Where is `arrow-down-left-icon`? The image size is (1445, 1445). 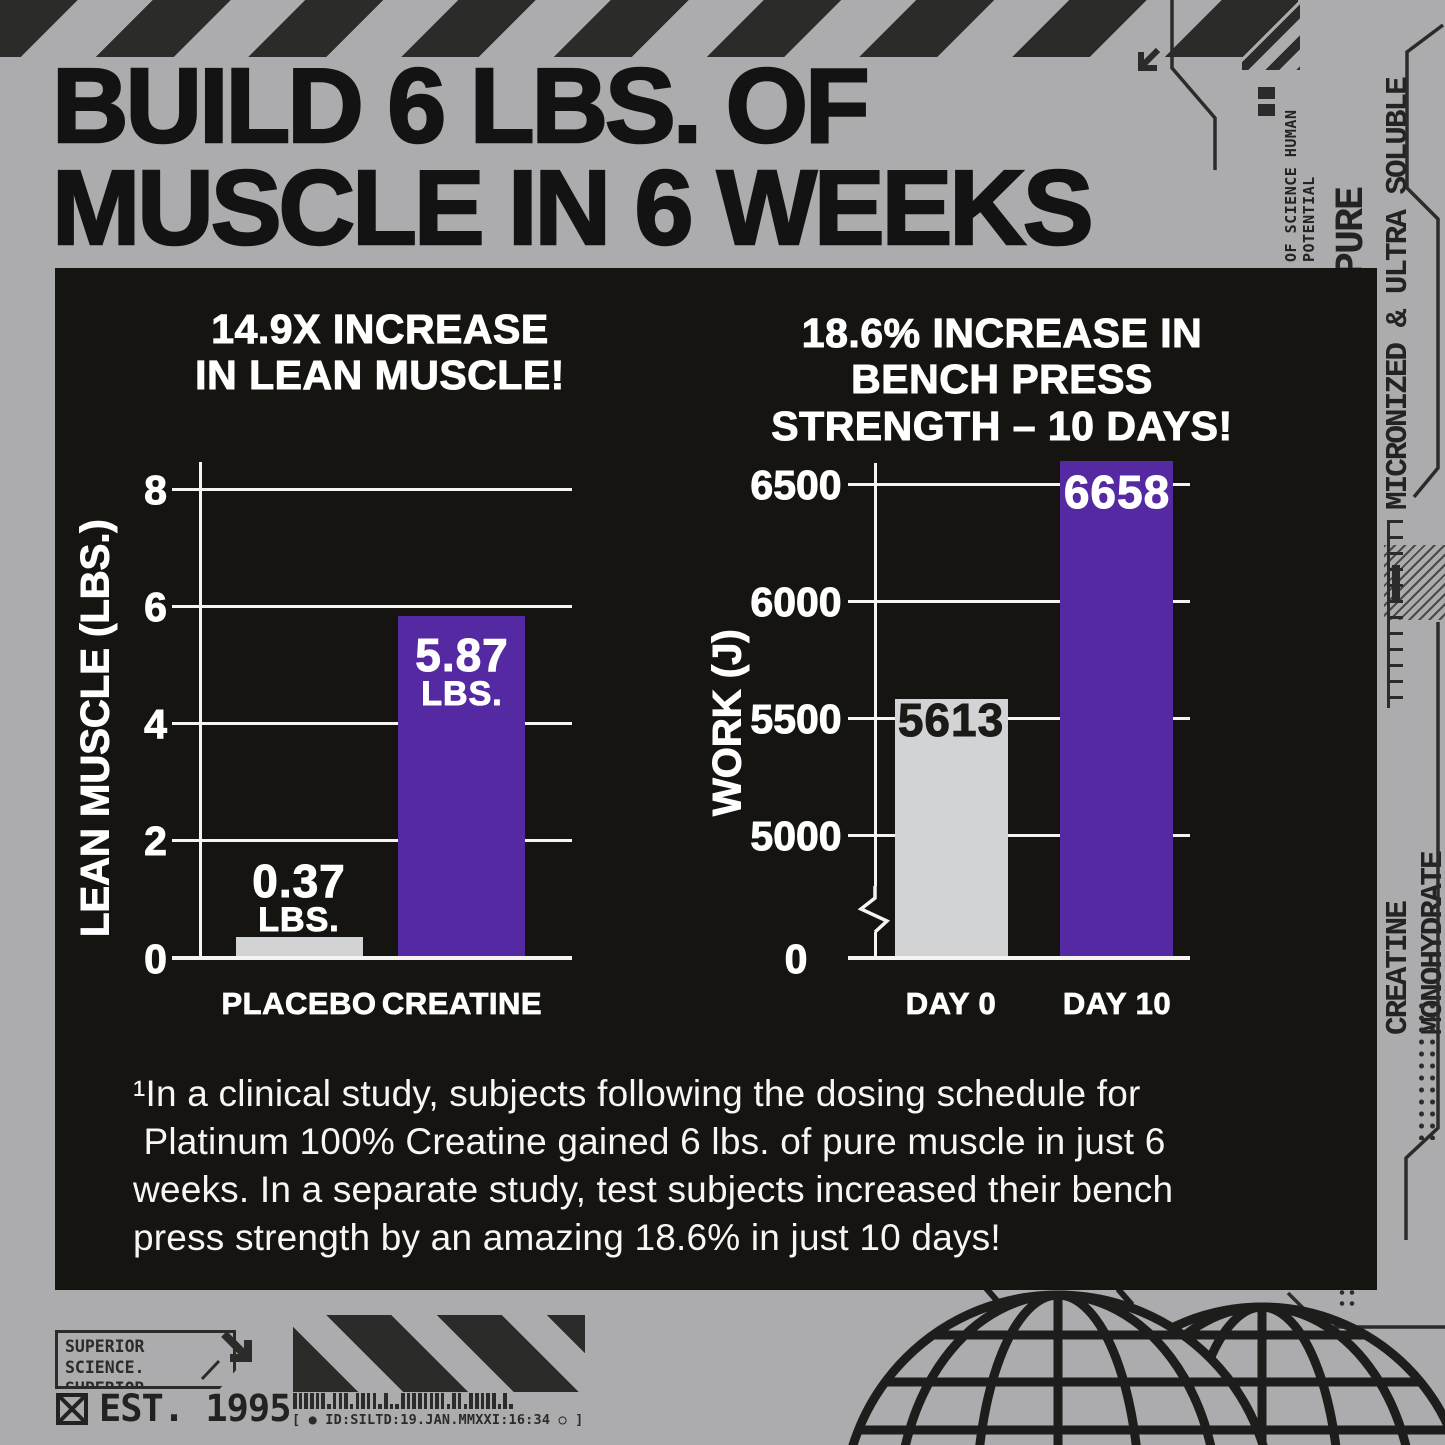 arrow-down-left-icon is located at coordinates (1149, 59).